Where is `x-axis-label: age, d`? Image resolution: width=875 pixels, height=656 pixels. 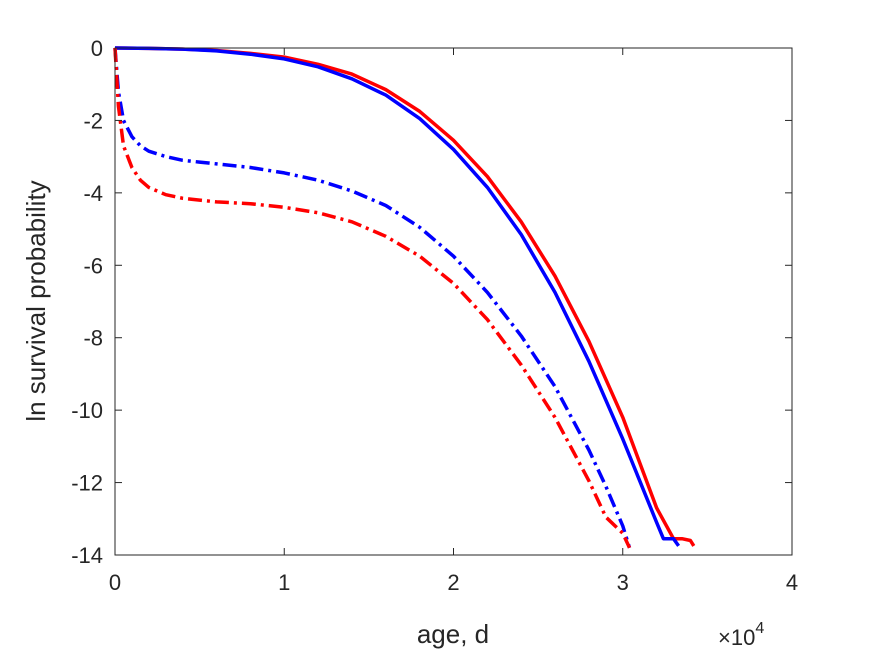 x-axis-label: age, d is located at coordinates (453, 634).